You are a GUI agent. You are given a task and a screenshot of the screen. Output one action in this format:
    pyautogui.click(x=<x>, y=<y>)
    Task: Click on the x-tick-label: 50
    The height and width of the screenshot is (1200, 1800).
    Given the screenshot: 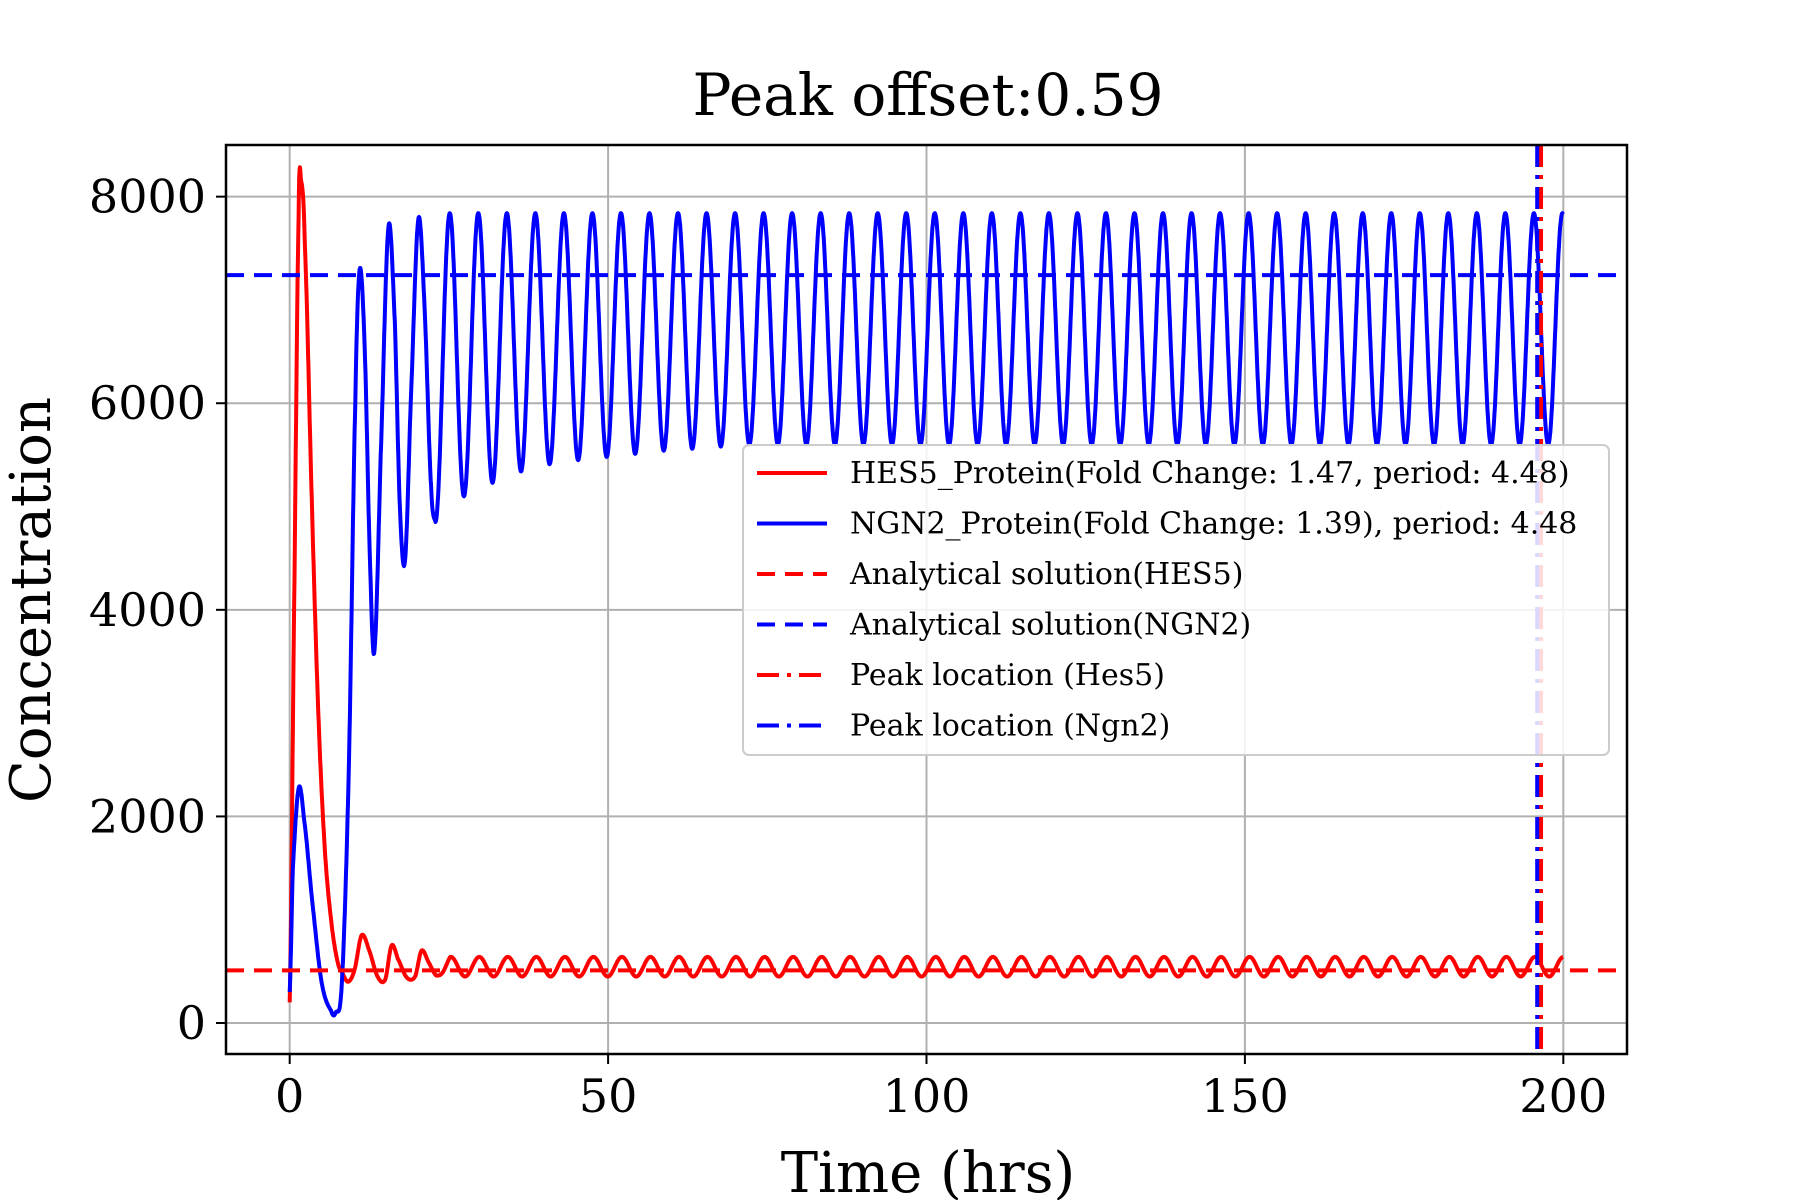 What is the action you would take?
    pyautogui.click(x=608, y=1096)
    